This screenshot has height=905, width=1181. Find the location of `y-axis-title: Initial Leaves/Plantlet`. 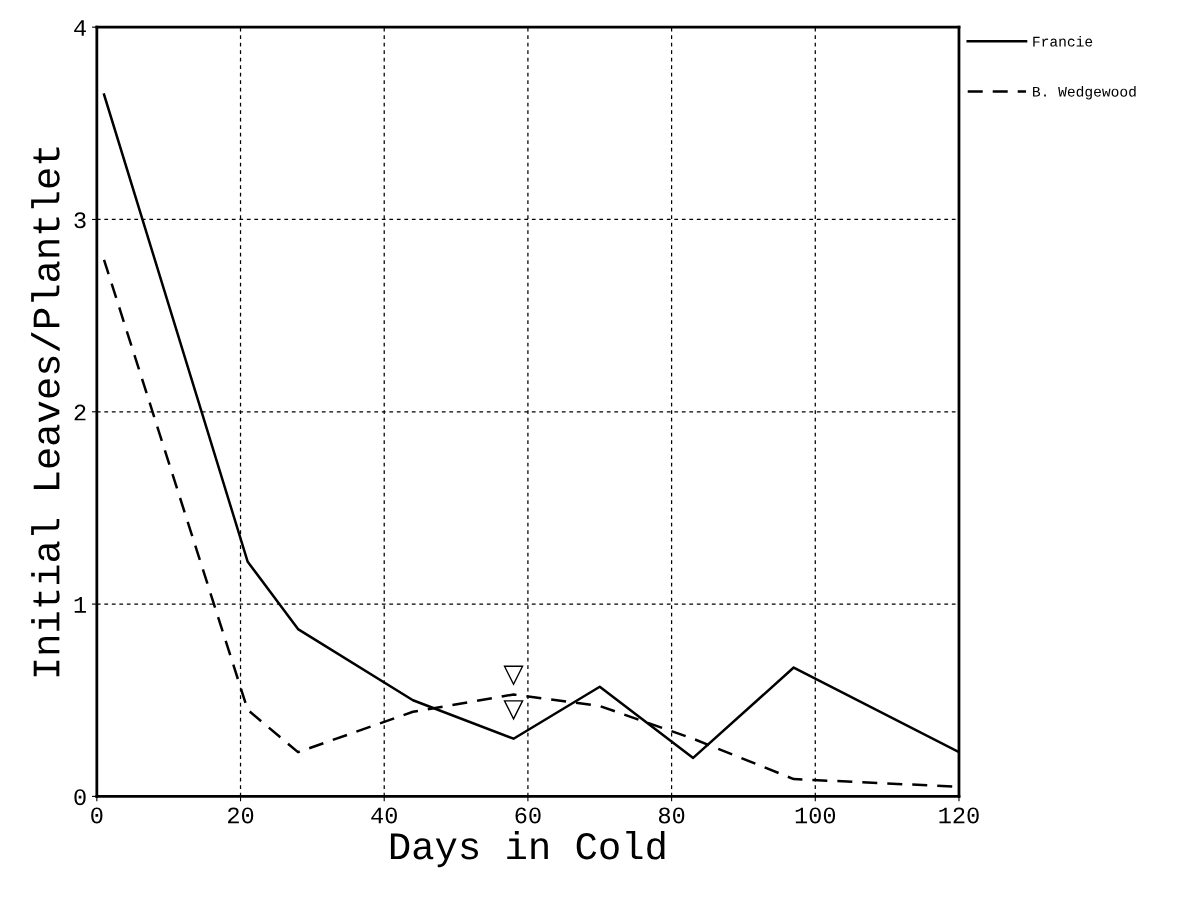

y-axis-title: Initial Leaves/Plantlet is located at coordinates (45, 412).